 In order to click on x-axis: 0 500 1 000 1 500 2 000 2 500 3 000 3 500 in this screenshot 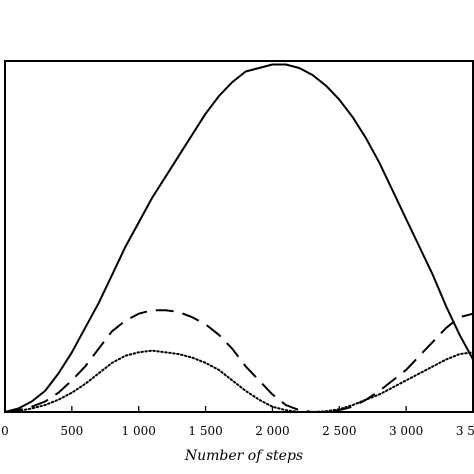, I will do `click(237, 422)`.